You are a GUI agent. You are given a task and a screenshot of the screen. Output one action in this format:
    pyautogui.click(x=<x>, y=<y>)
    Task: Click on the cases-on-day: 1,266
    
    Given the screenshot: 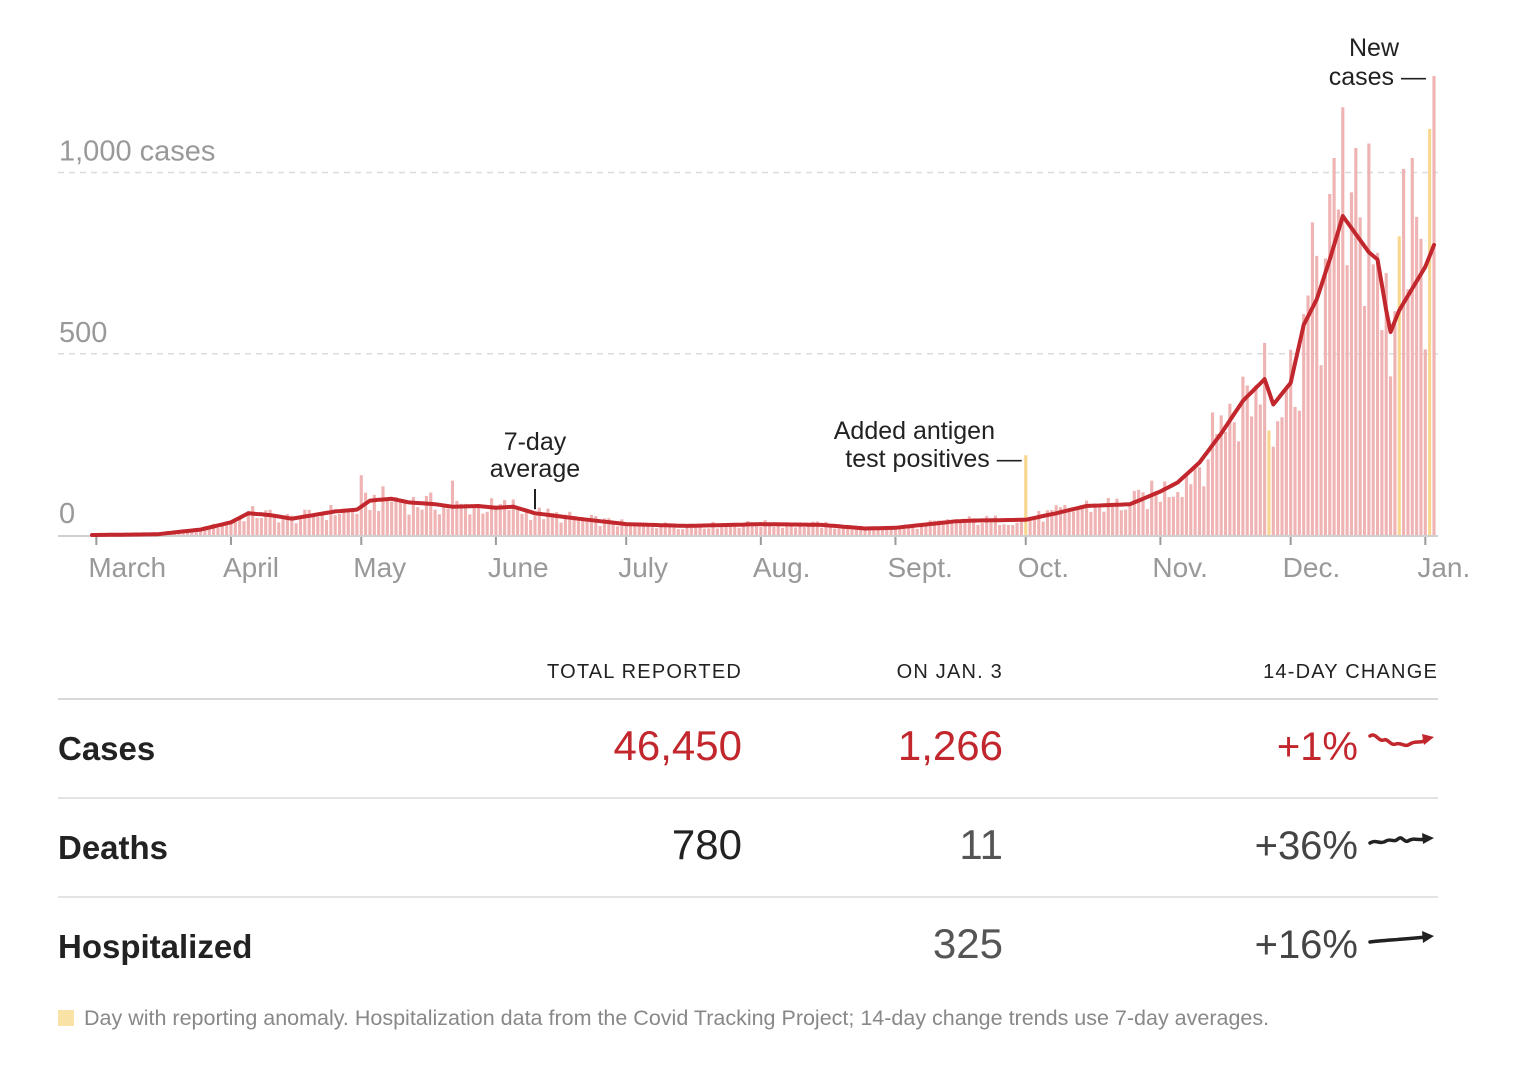 What is the action you would take?
    pyautogui.click(x=950, y=745)
    